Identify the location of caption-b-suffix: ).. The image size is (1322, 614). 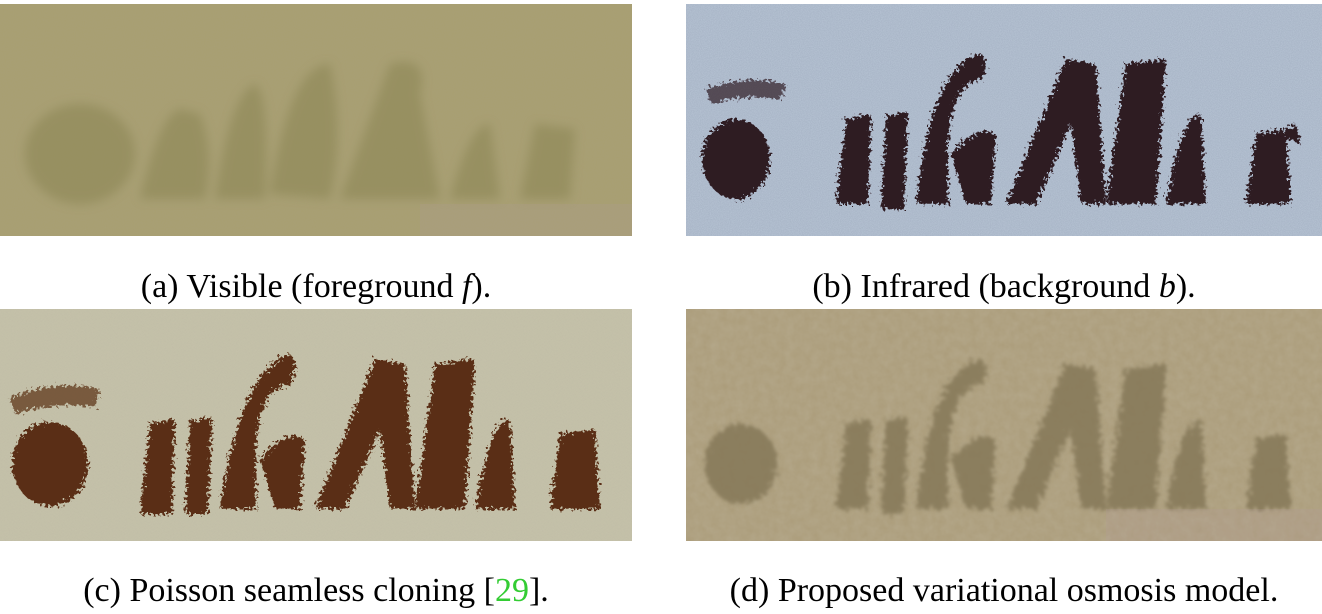
(1185, 286).